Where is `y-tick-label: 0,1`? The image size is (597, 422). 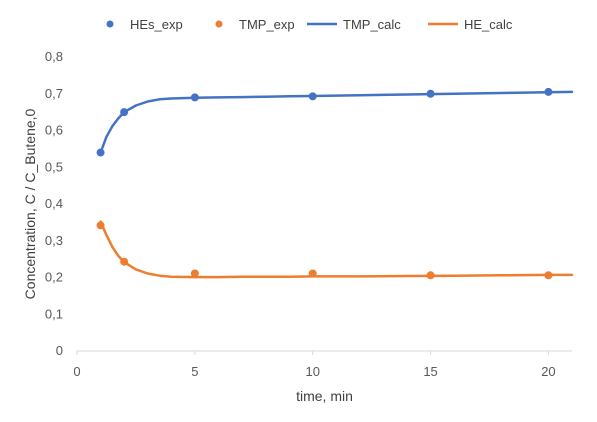
y-tick-label: 0,1 is located at coordinates (54, 313).